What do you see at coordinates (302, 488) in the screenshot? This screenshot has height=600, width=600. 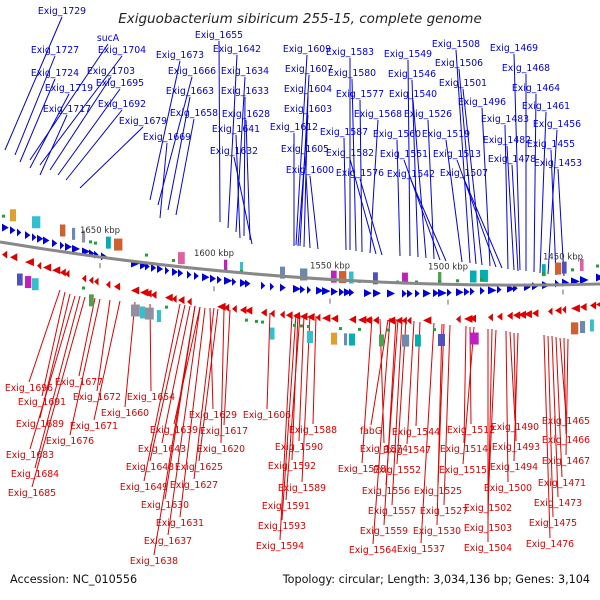 I see `gene-label: Exig_1589` at bounding box center [302, 488].